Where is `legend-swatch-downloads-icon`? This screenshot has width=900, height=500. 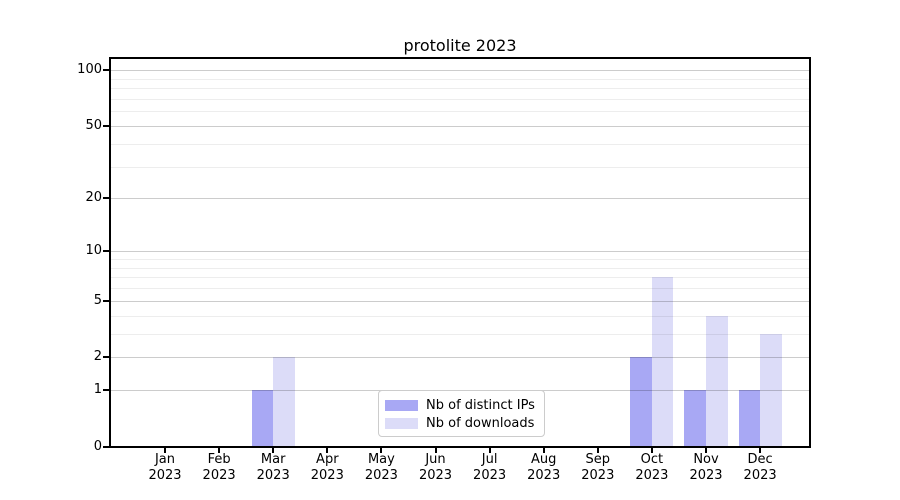
legend-swatch-downloads-icon is located at coordinates (401, 423).